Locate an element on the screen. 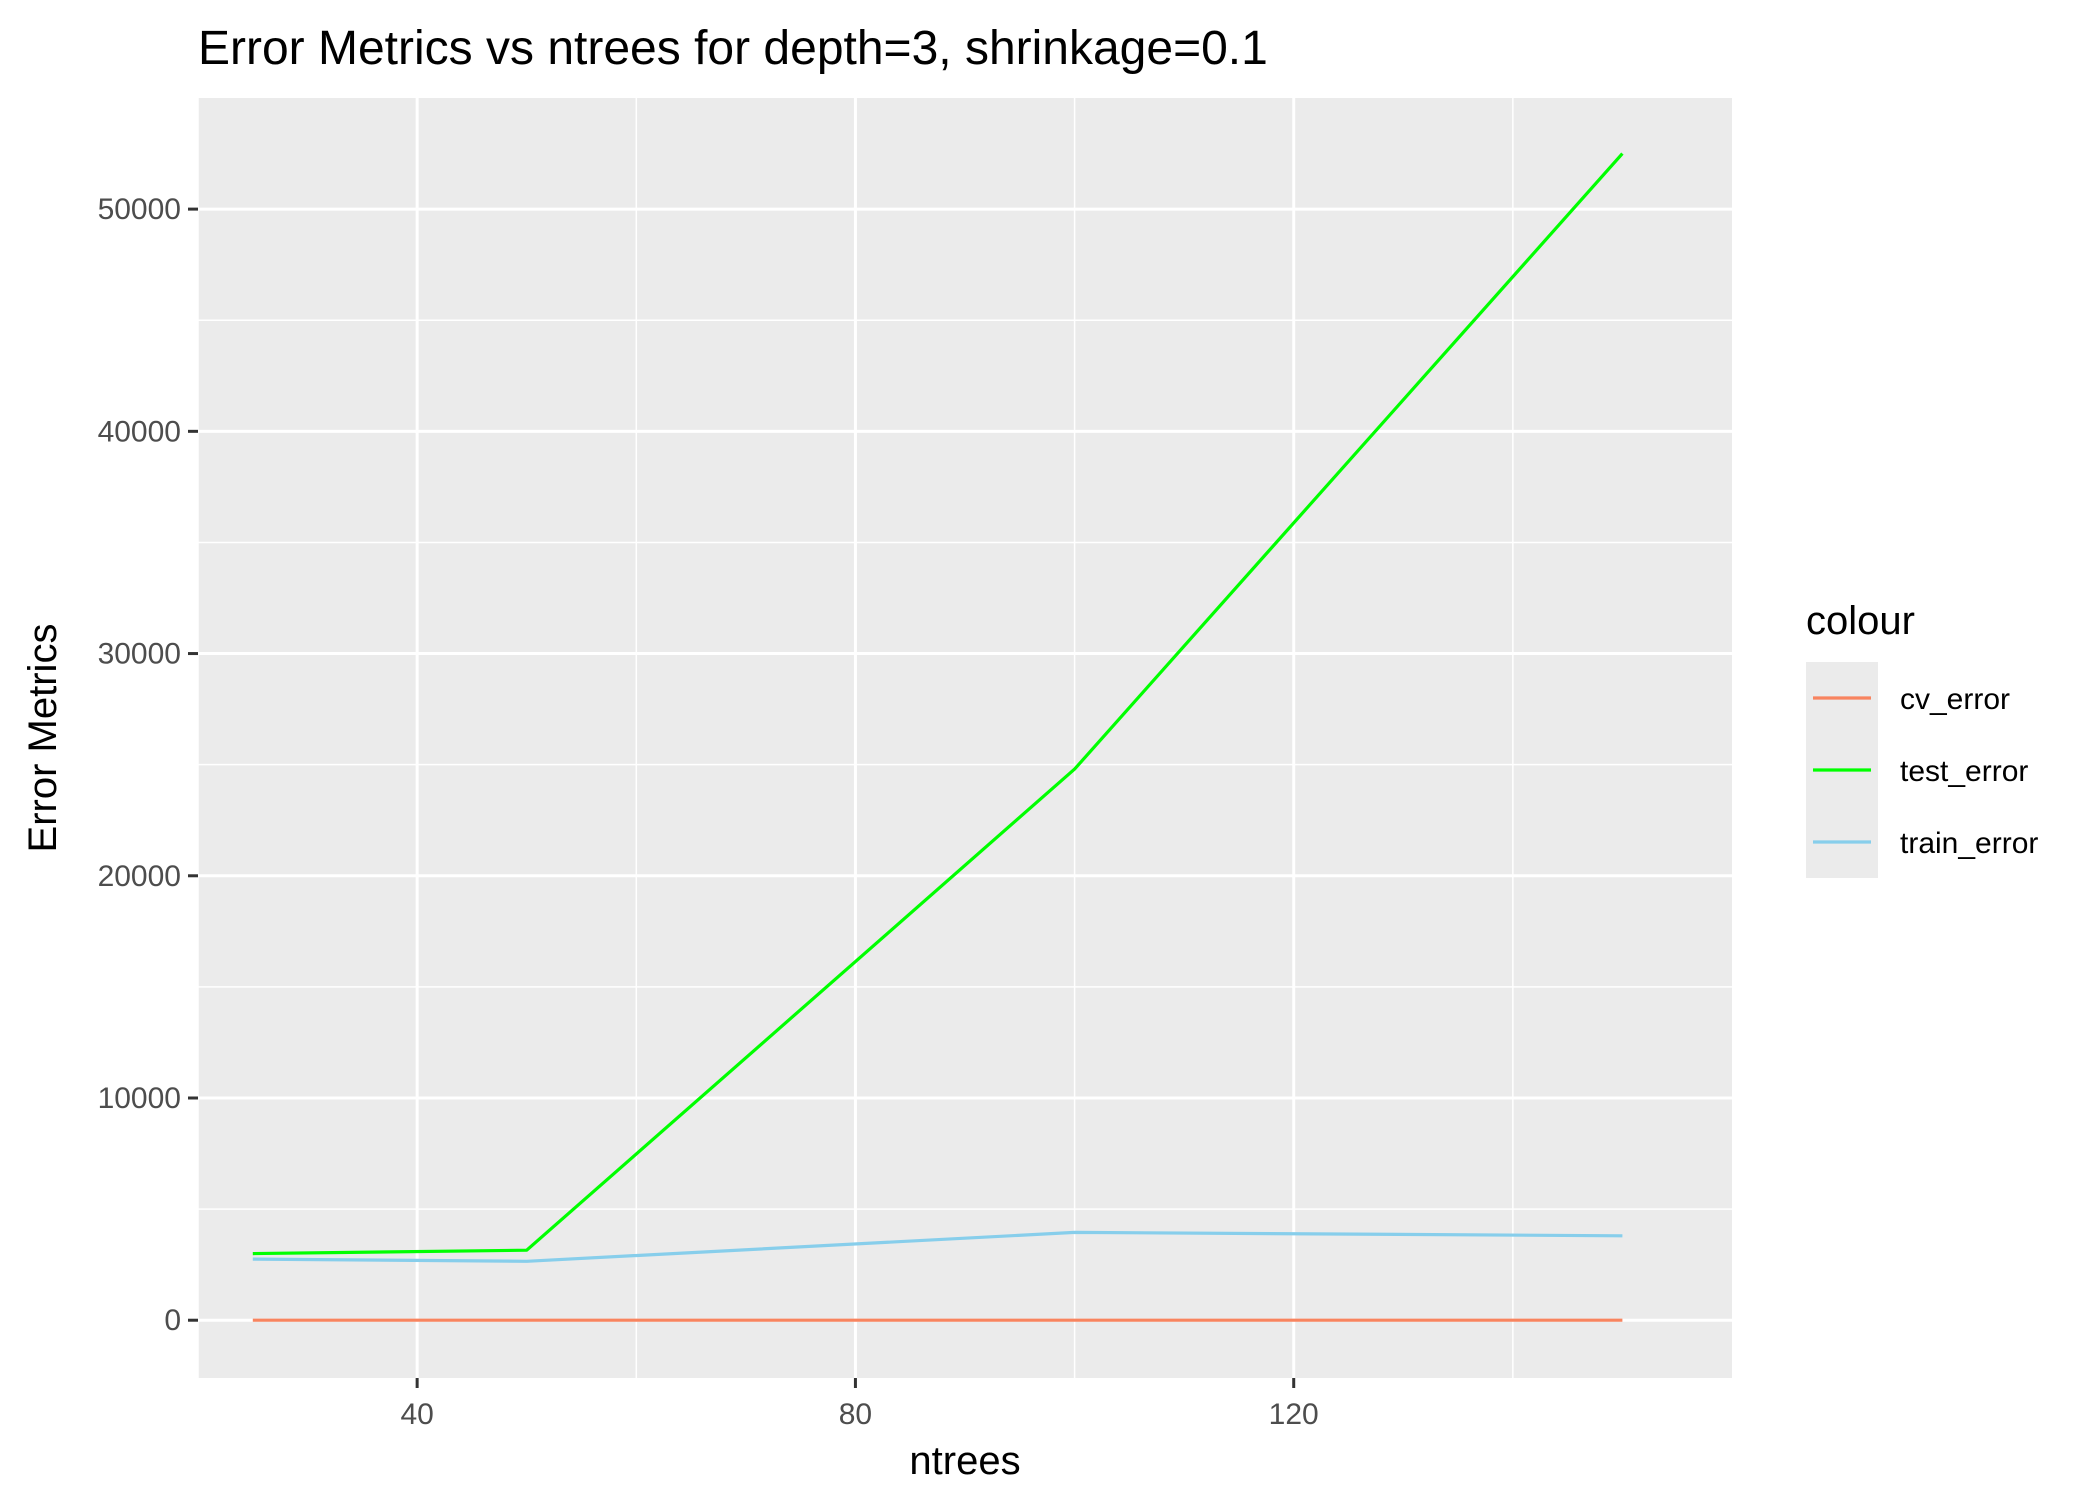 This screenshot has height=1504, width=2100. x-tick-label-0: 40 is located at coordinates (416, 1414).